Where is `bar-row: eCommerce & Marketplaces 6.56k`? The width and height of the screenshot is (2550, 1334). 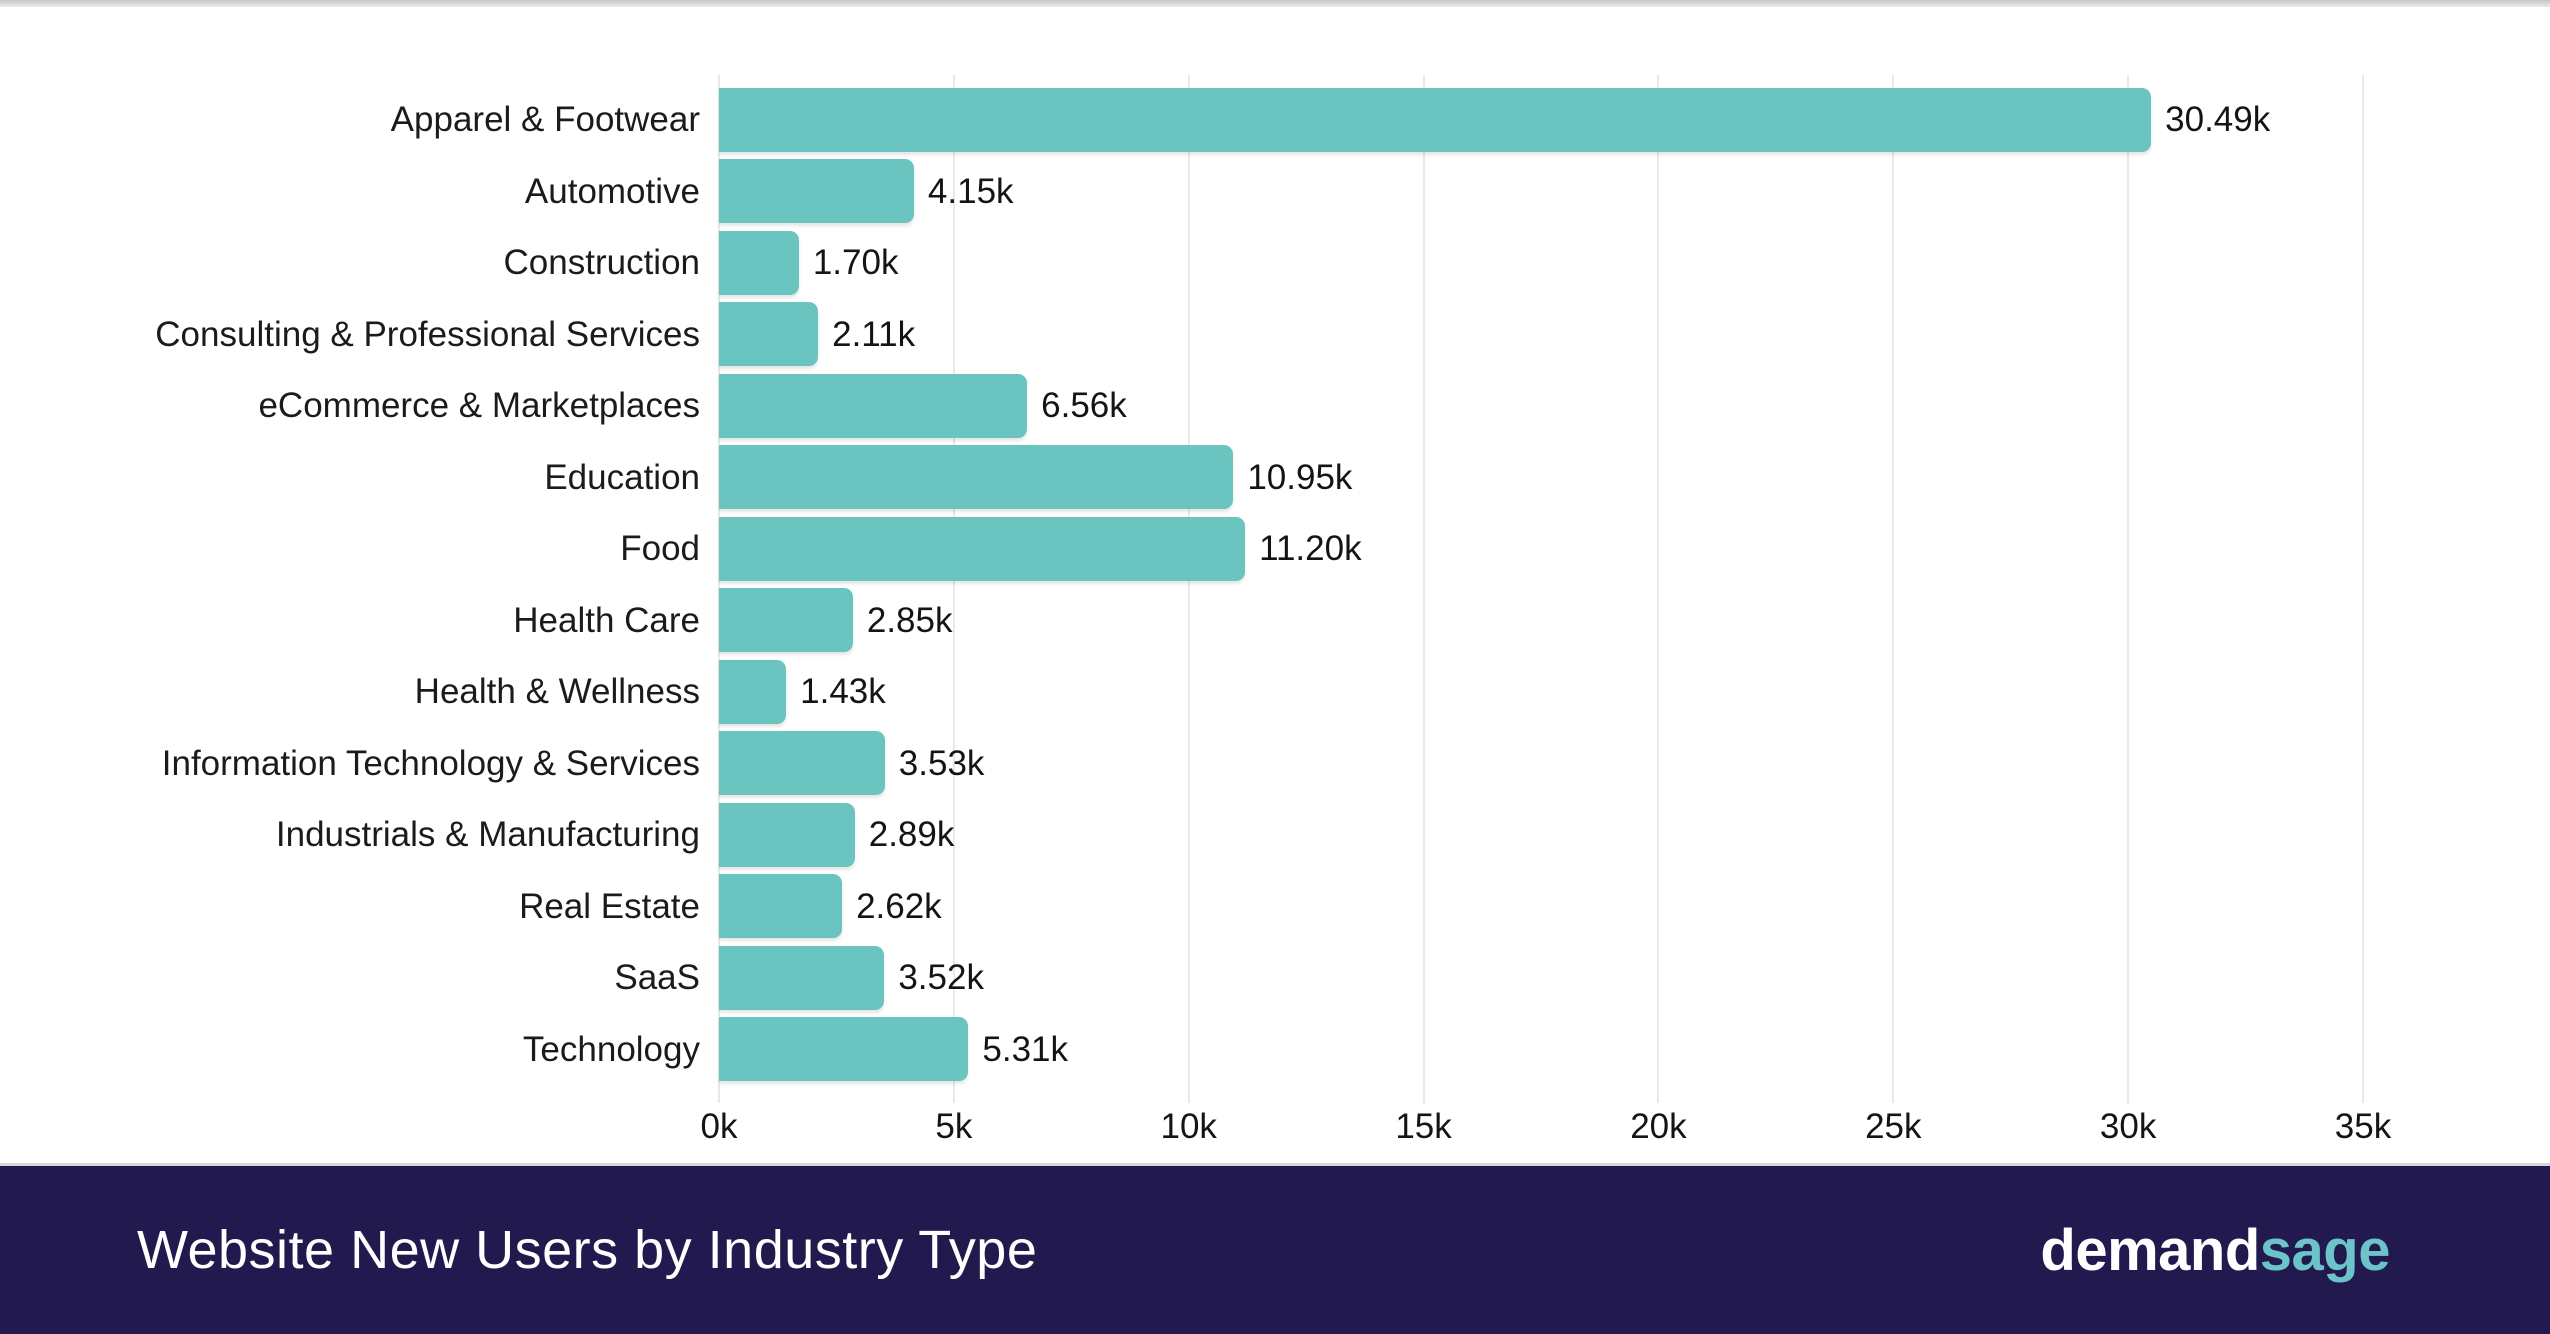
bar-row: eCommerce & Marketplaces 6.56k is located at coordinates (1325, 406).